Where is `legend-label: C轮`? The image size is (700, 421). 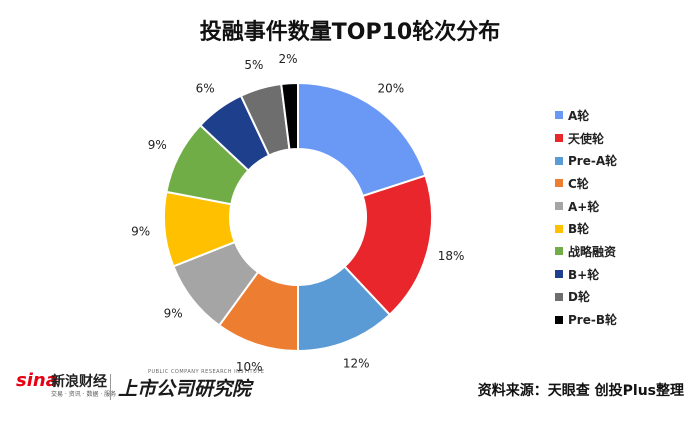
legend-label: C轮 is located at coordinates (578, 183).